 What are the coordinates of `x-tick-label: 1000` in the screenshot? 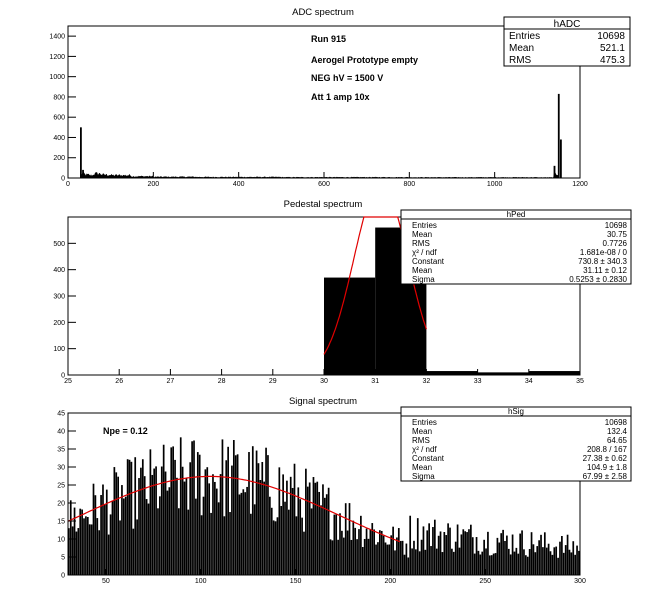 It's located at (495, 184).